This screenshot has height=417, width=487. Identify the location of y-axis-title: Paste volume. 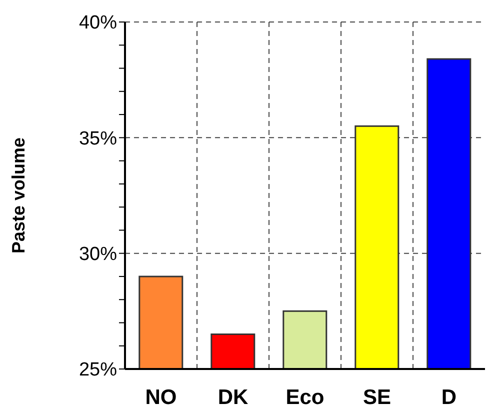
(18, 195).